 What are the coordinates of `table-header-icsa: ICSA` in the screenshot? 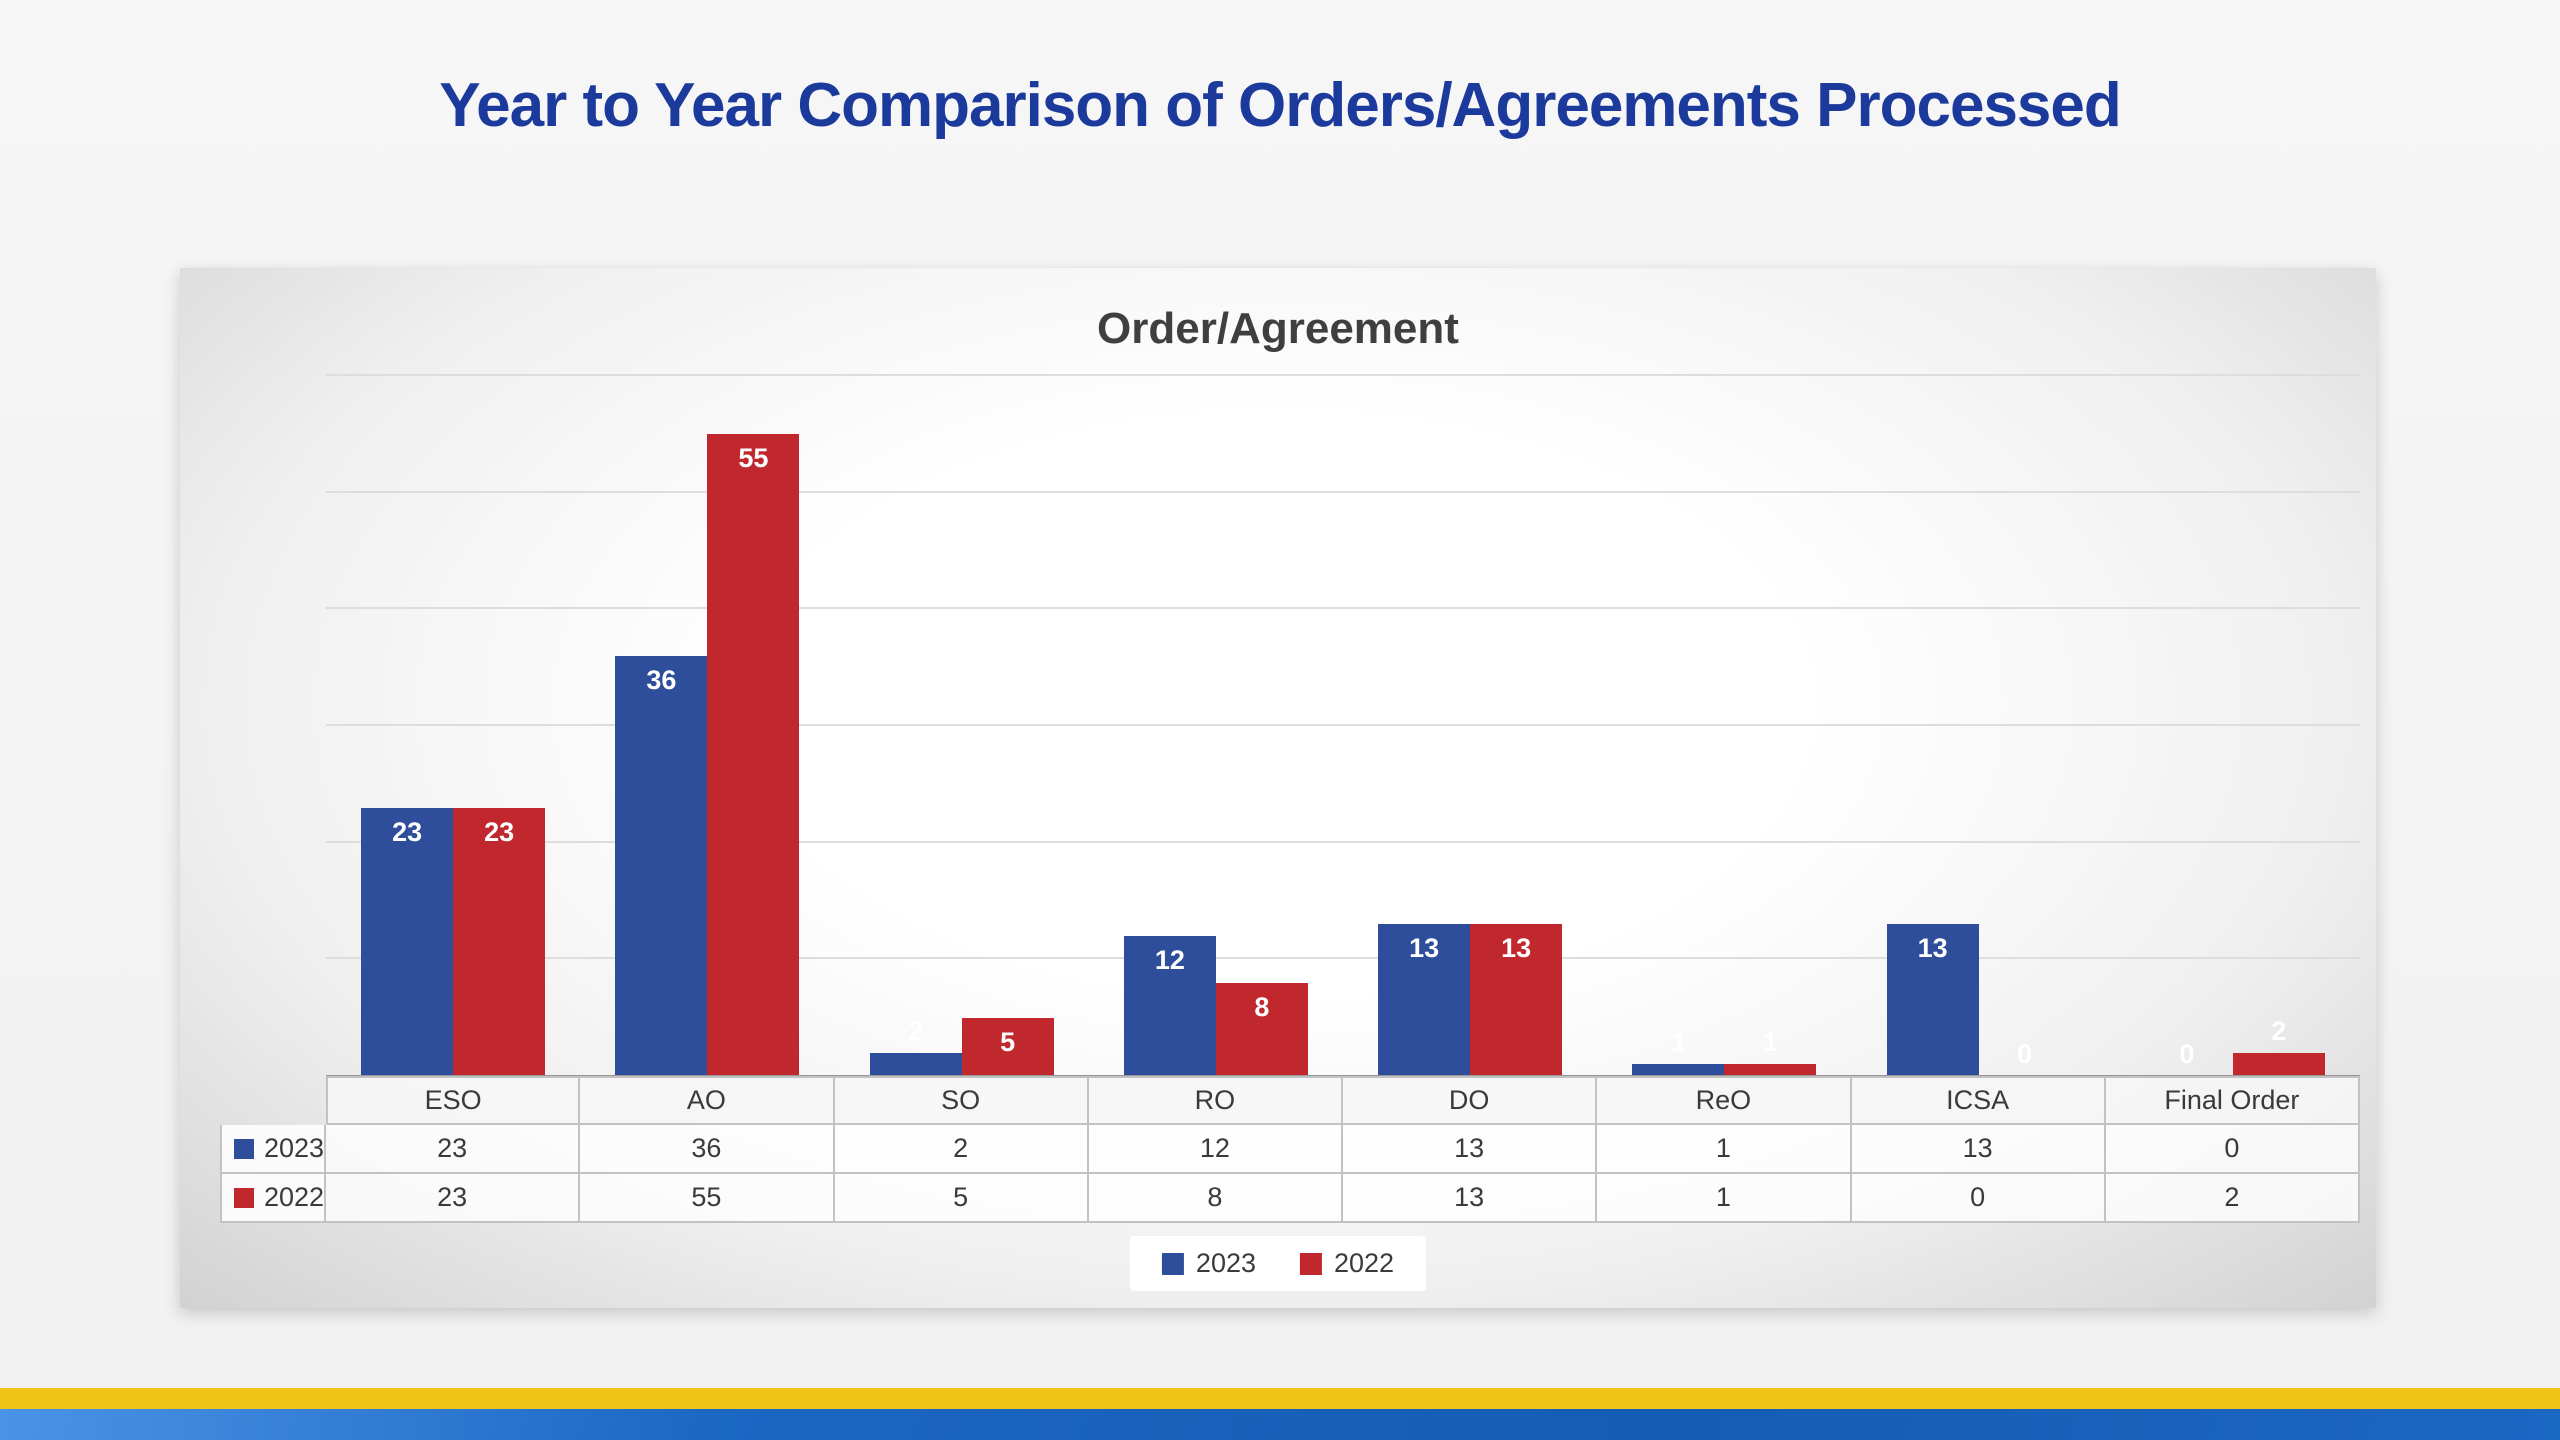 It's located at (1978, 1100).